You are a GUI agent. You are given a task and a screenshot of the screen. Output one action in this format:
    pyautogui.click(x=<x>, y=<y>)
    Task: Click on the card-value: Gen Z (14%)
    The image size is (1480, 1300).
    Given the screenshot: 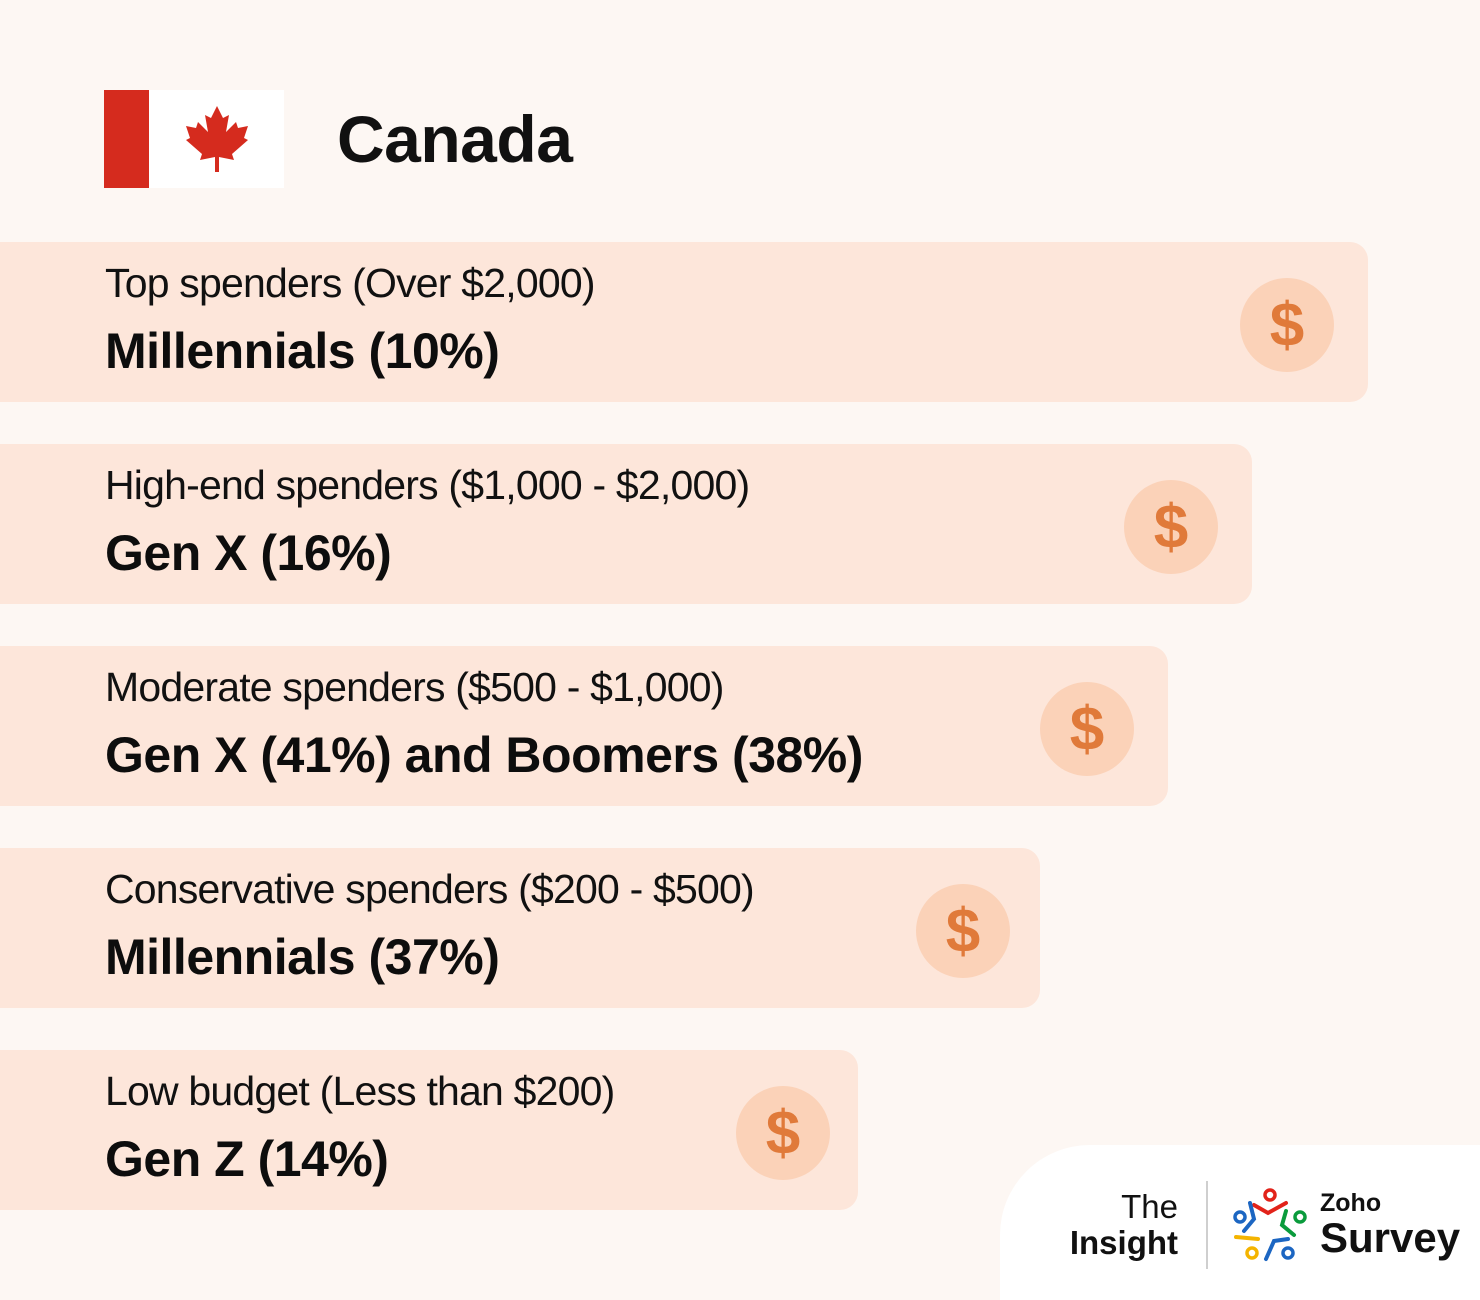 What is the action you would take?
    pyautogui.click(x=247, y=1159)
    